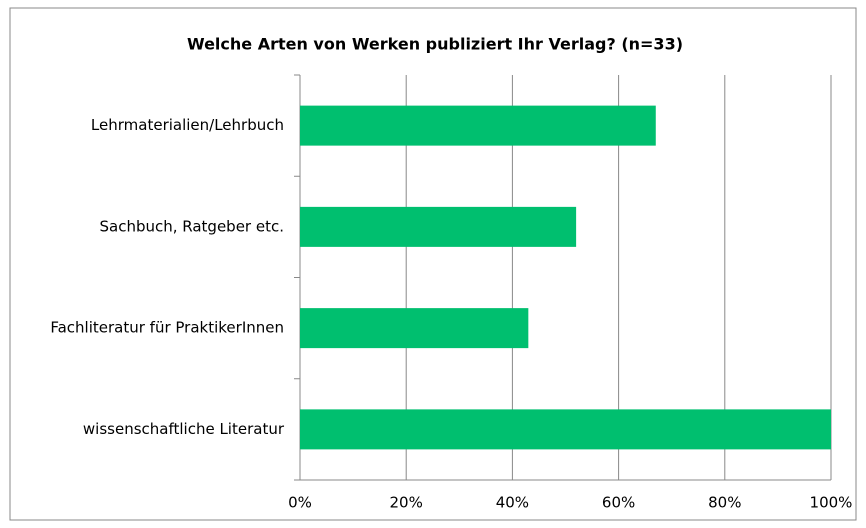 Image resolution: width=866 pixels, height=528 pixels. Describe the element at coordinates (167, 328) in the screenshot. I see `y-tick-label: Fachliteratur für PraktikerInnen` at that location.